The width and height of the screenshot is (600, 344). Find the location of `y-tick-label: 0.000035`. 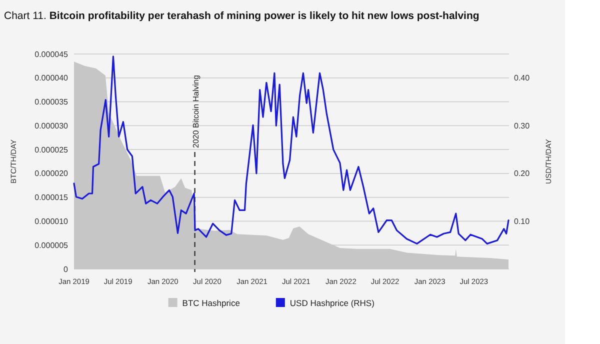

y-tick-label: 0.000035 is located at coordinates (51, 102).